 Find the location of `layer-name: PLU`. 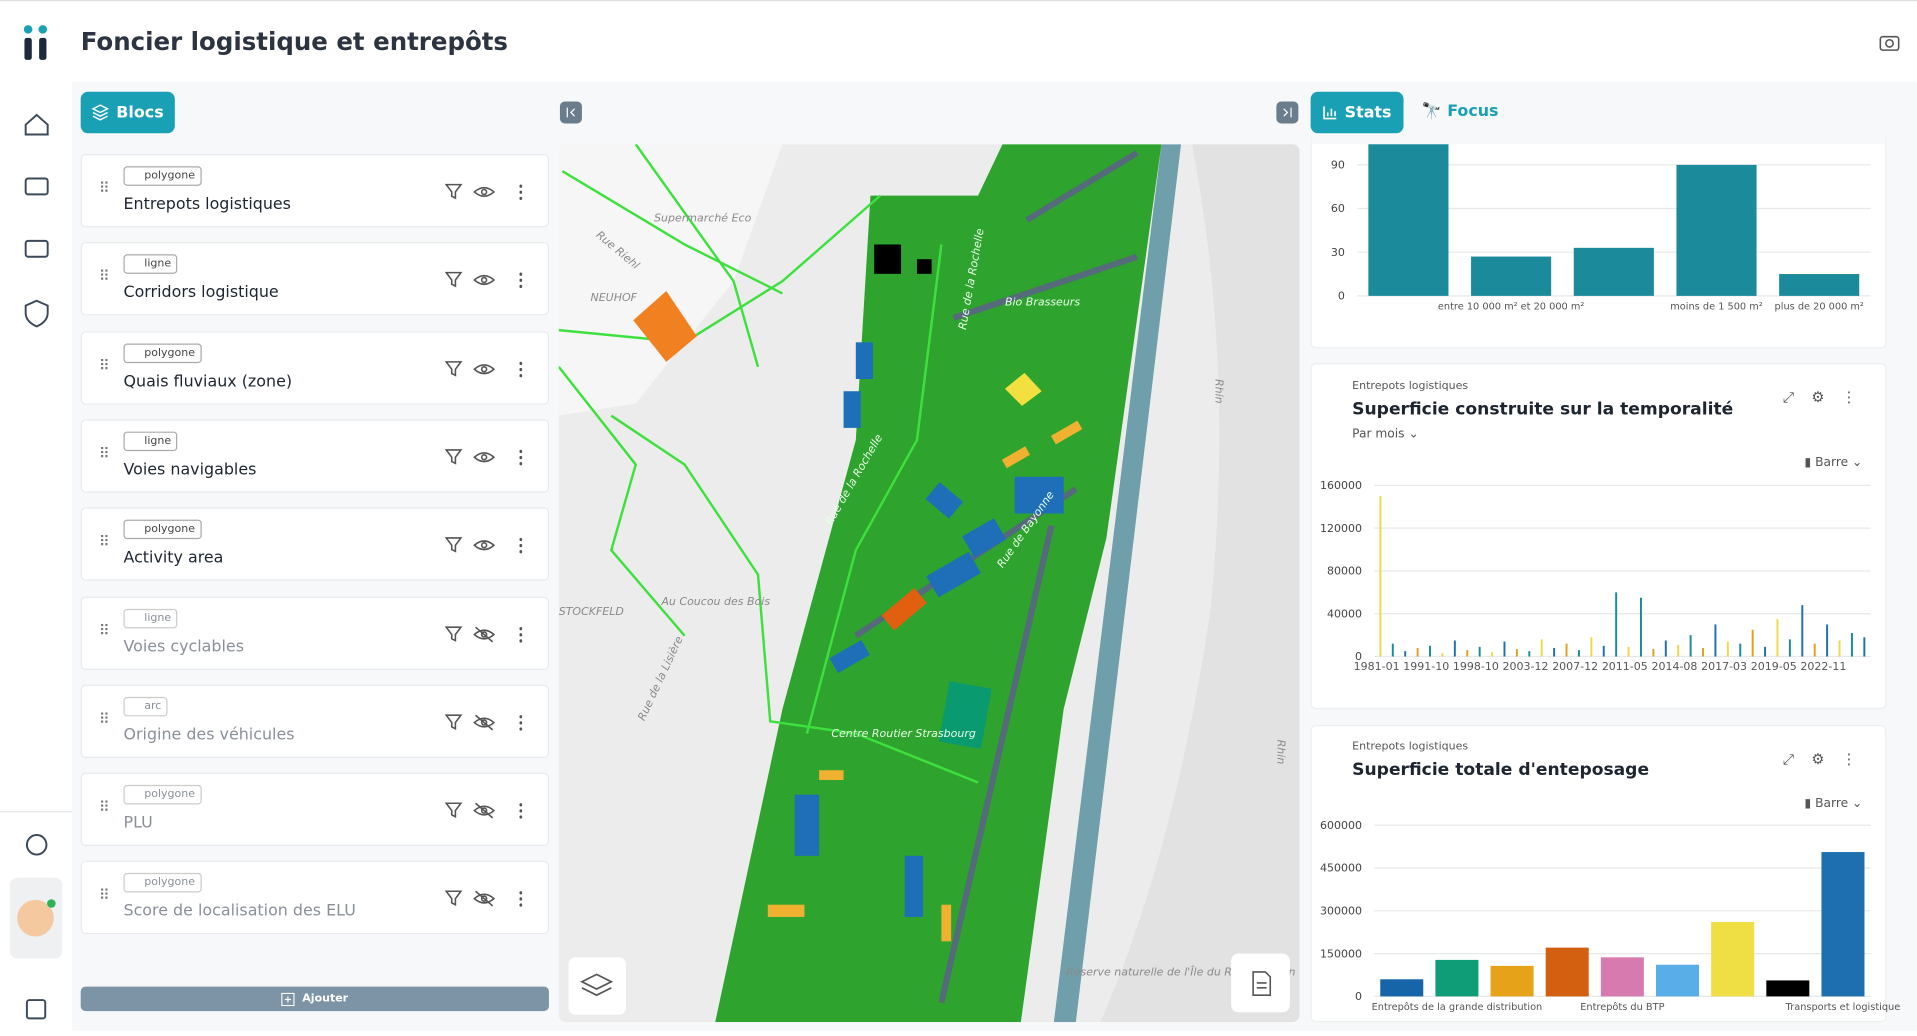

layer-name: PLU is located at coordinates (138, 823).